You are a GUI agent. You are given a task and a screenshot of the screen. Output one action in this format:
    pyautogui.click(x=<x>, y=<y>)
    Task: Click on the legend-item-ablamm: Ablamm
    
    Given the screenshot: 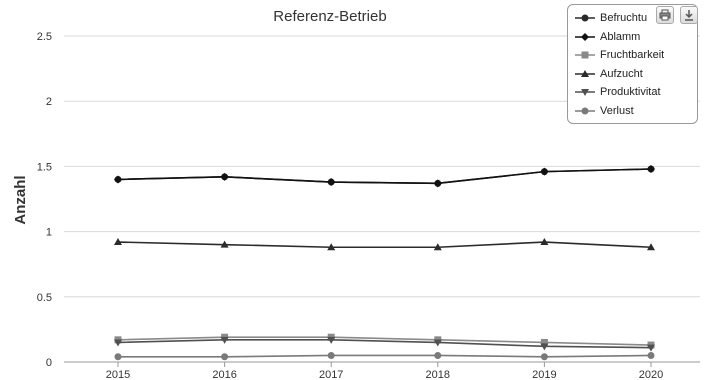 What is the action you would take?
    pyautogui.click(x=635, y=37)
    